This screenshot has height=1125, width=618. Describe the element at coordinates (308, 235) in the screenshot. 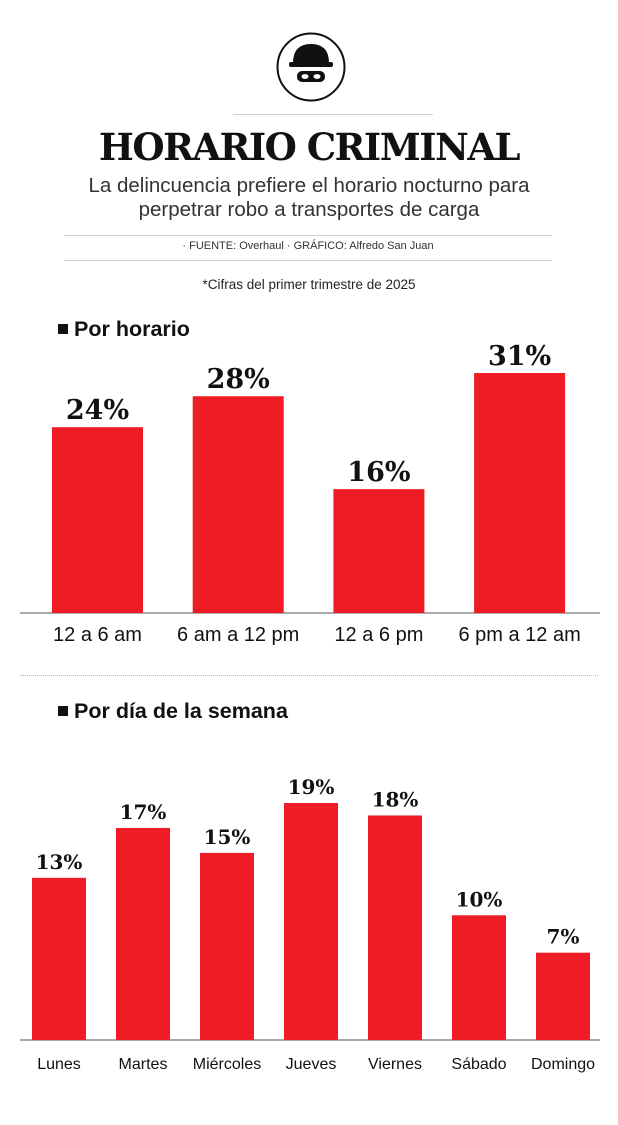

I see `credit-divider-top` at that location.